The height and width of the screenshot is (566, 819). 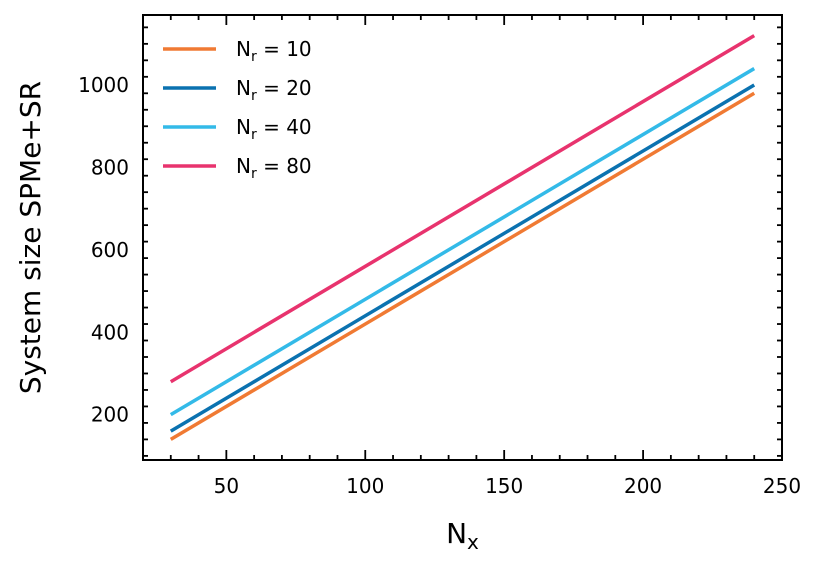 I want to click on legend-label-1: Nr = 10, so click(x=274, y=51).